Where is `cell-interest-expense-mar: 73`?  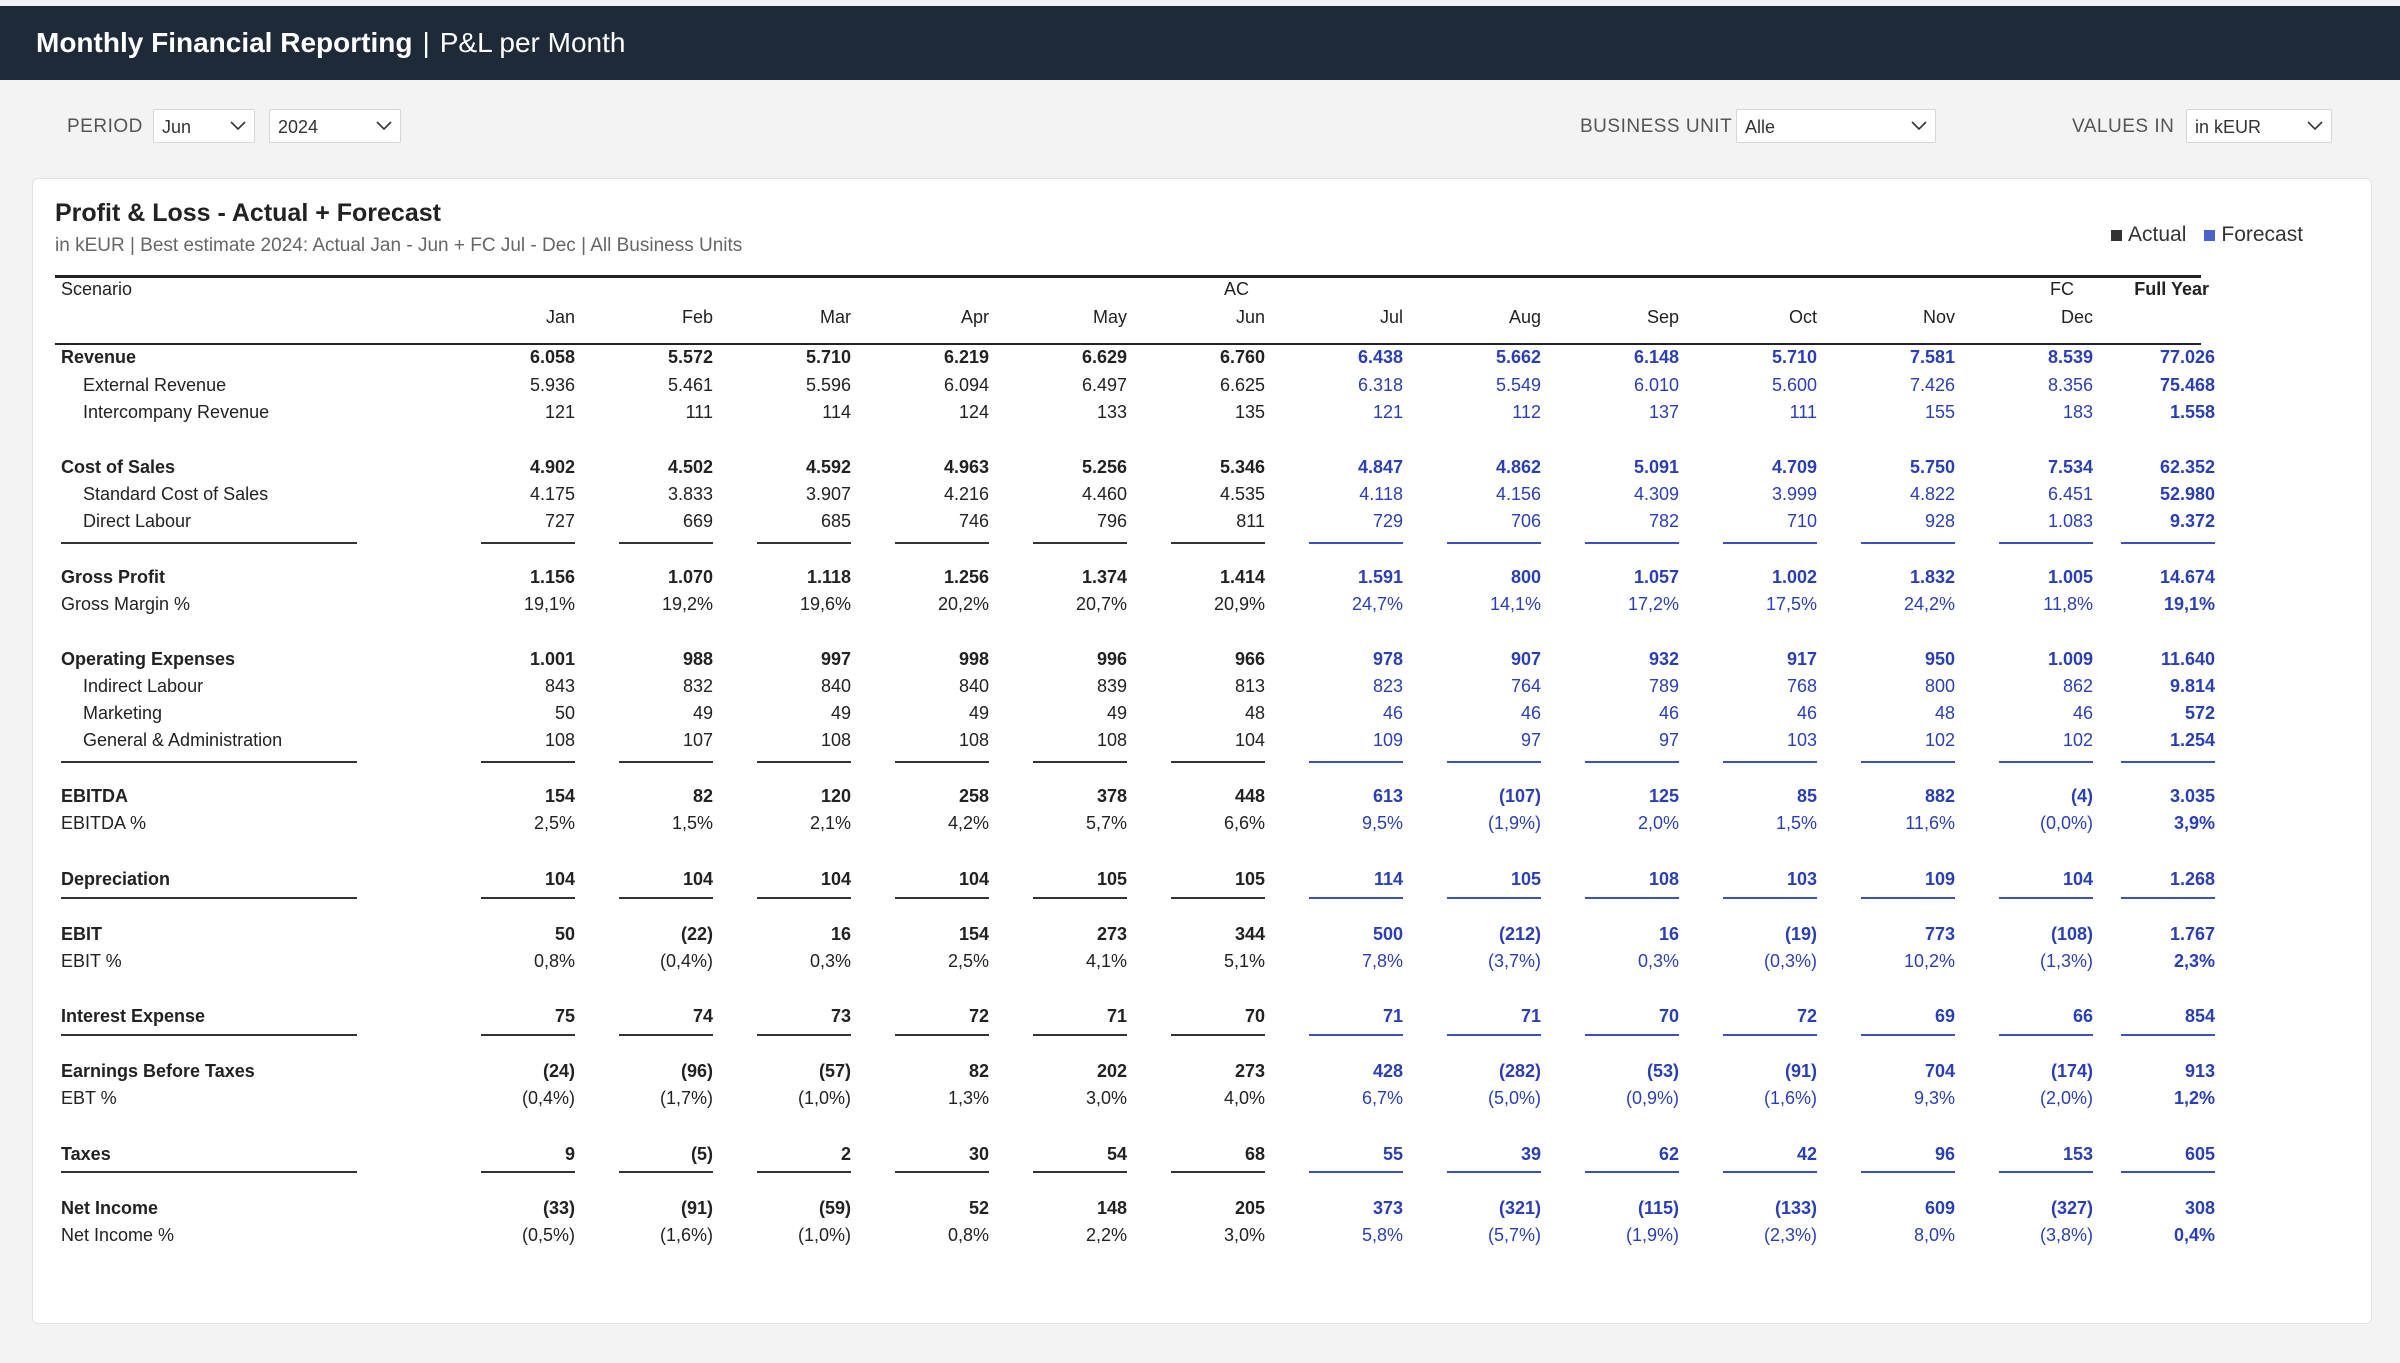 cell-interest-expense-mar: 73 is located at coordinates (840, 1016).